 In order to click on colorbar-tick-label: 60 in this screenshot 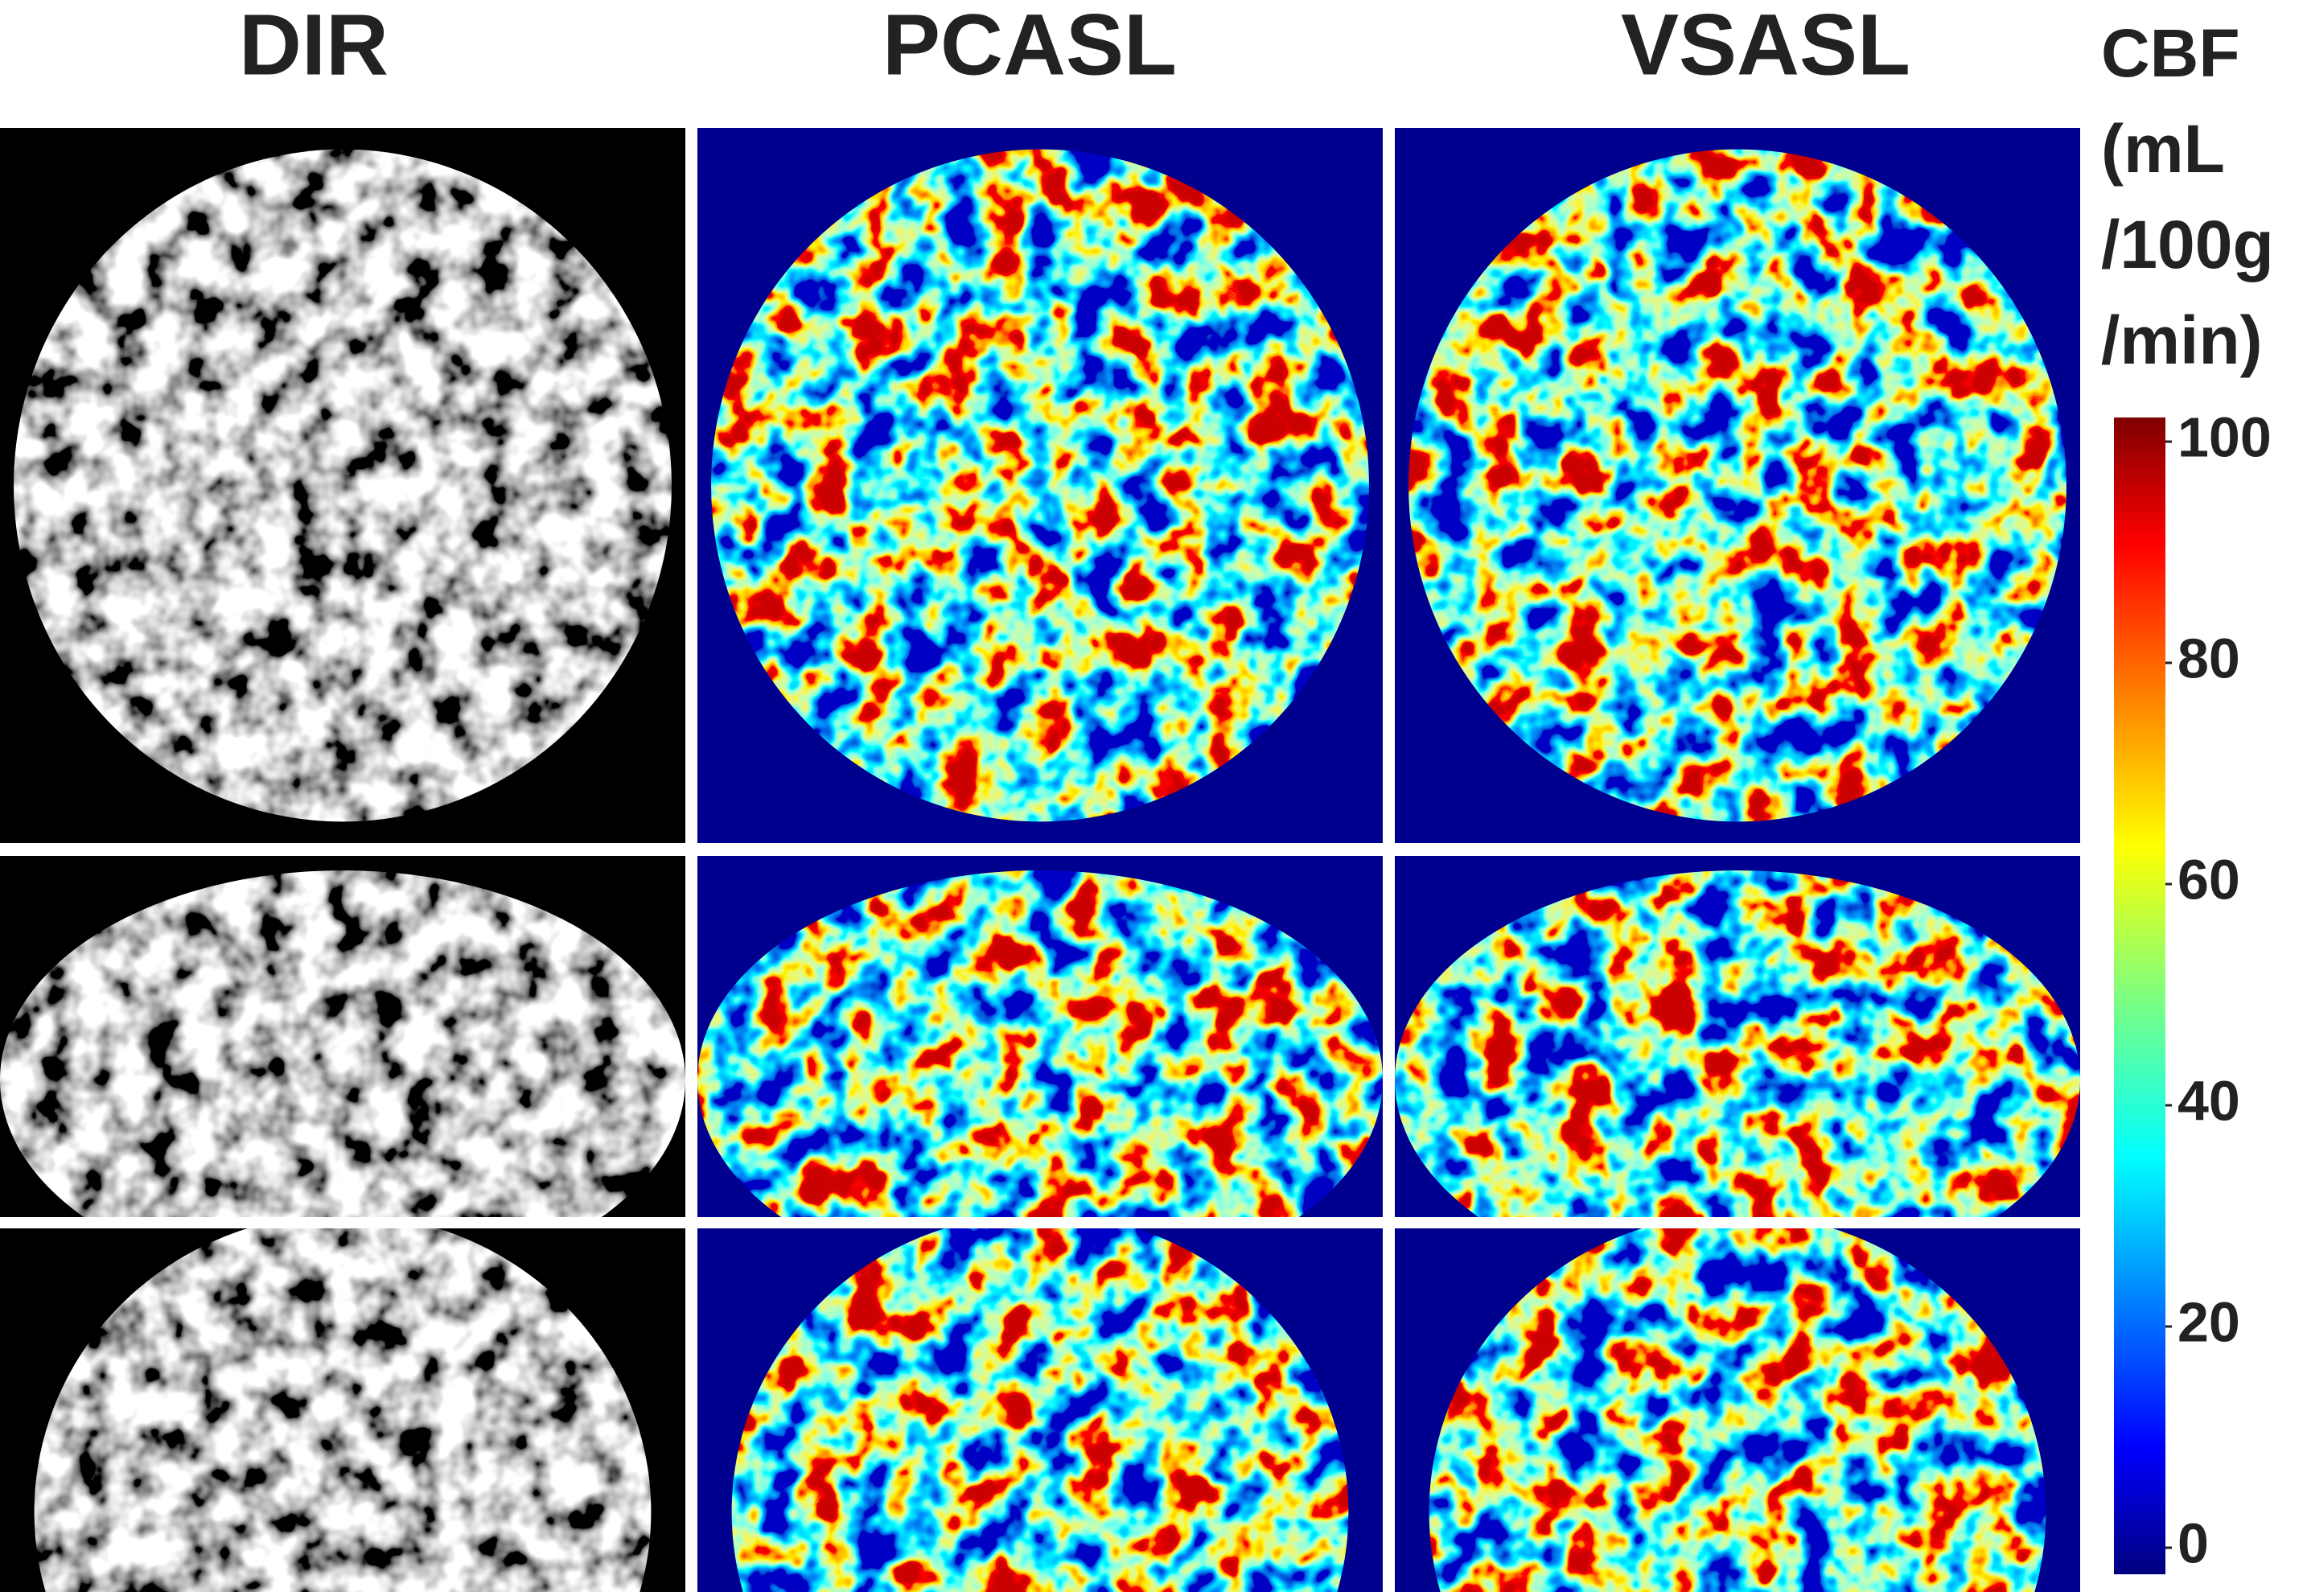, I will do `click(2208, 879)`.